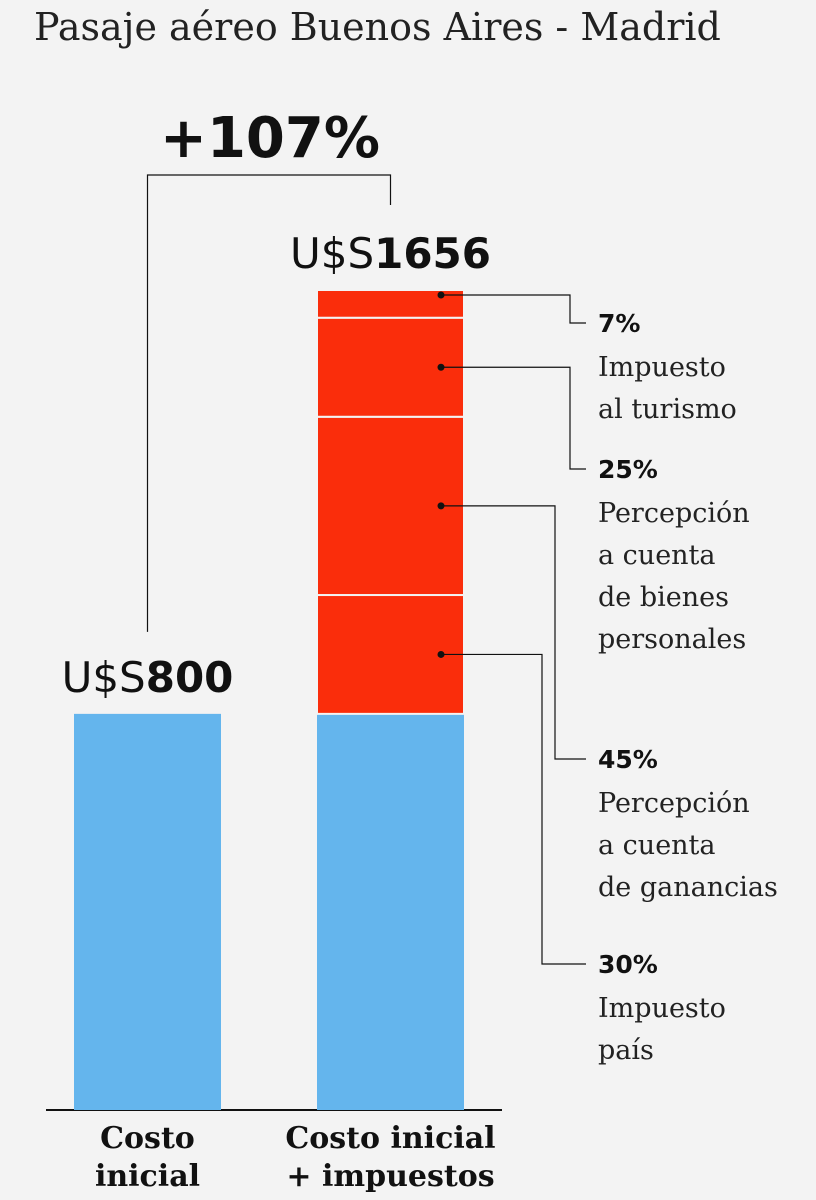 The height and width of the screenshot is (1200, 816). I want to click on bar-total-label: U$S800, so click(148, 677).